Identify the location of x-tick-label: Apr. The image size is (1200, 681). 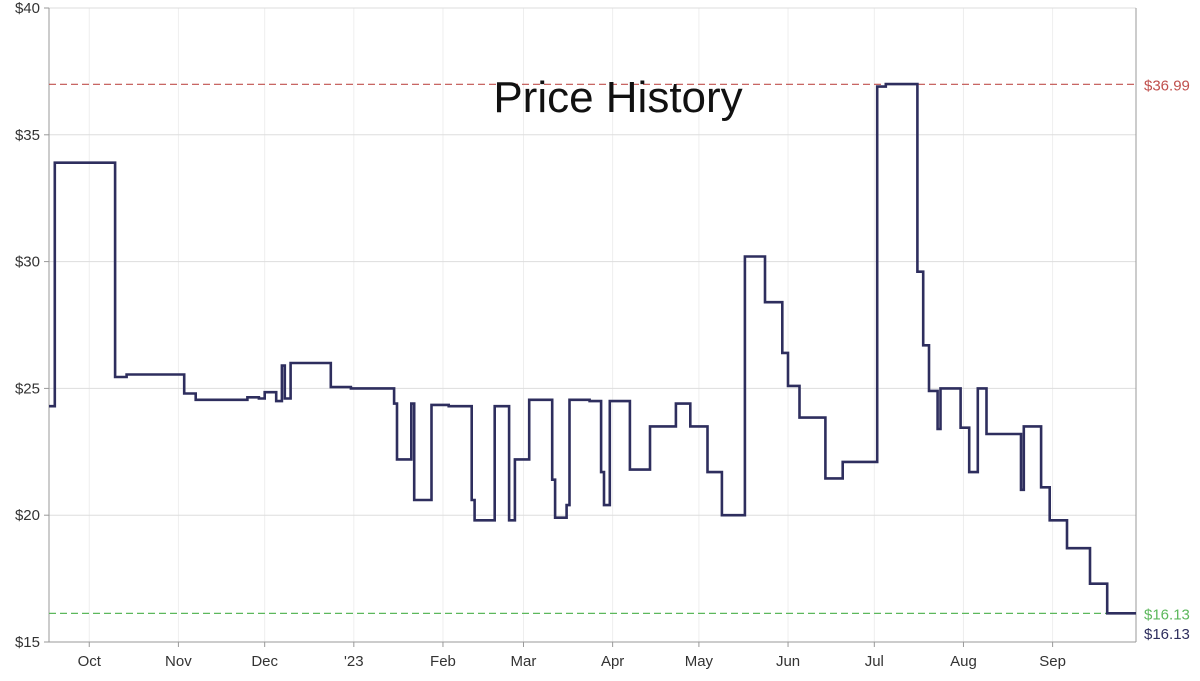
(612, 661).